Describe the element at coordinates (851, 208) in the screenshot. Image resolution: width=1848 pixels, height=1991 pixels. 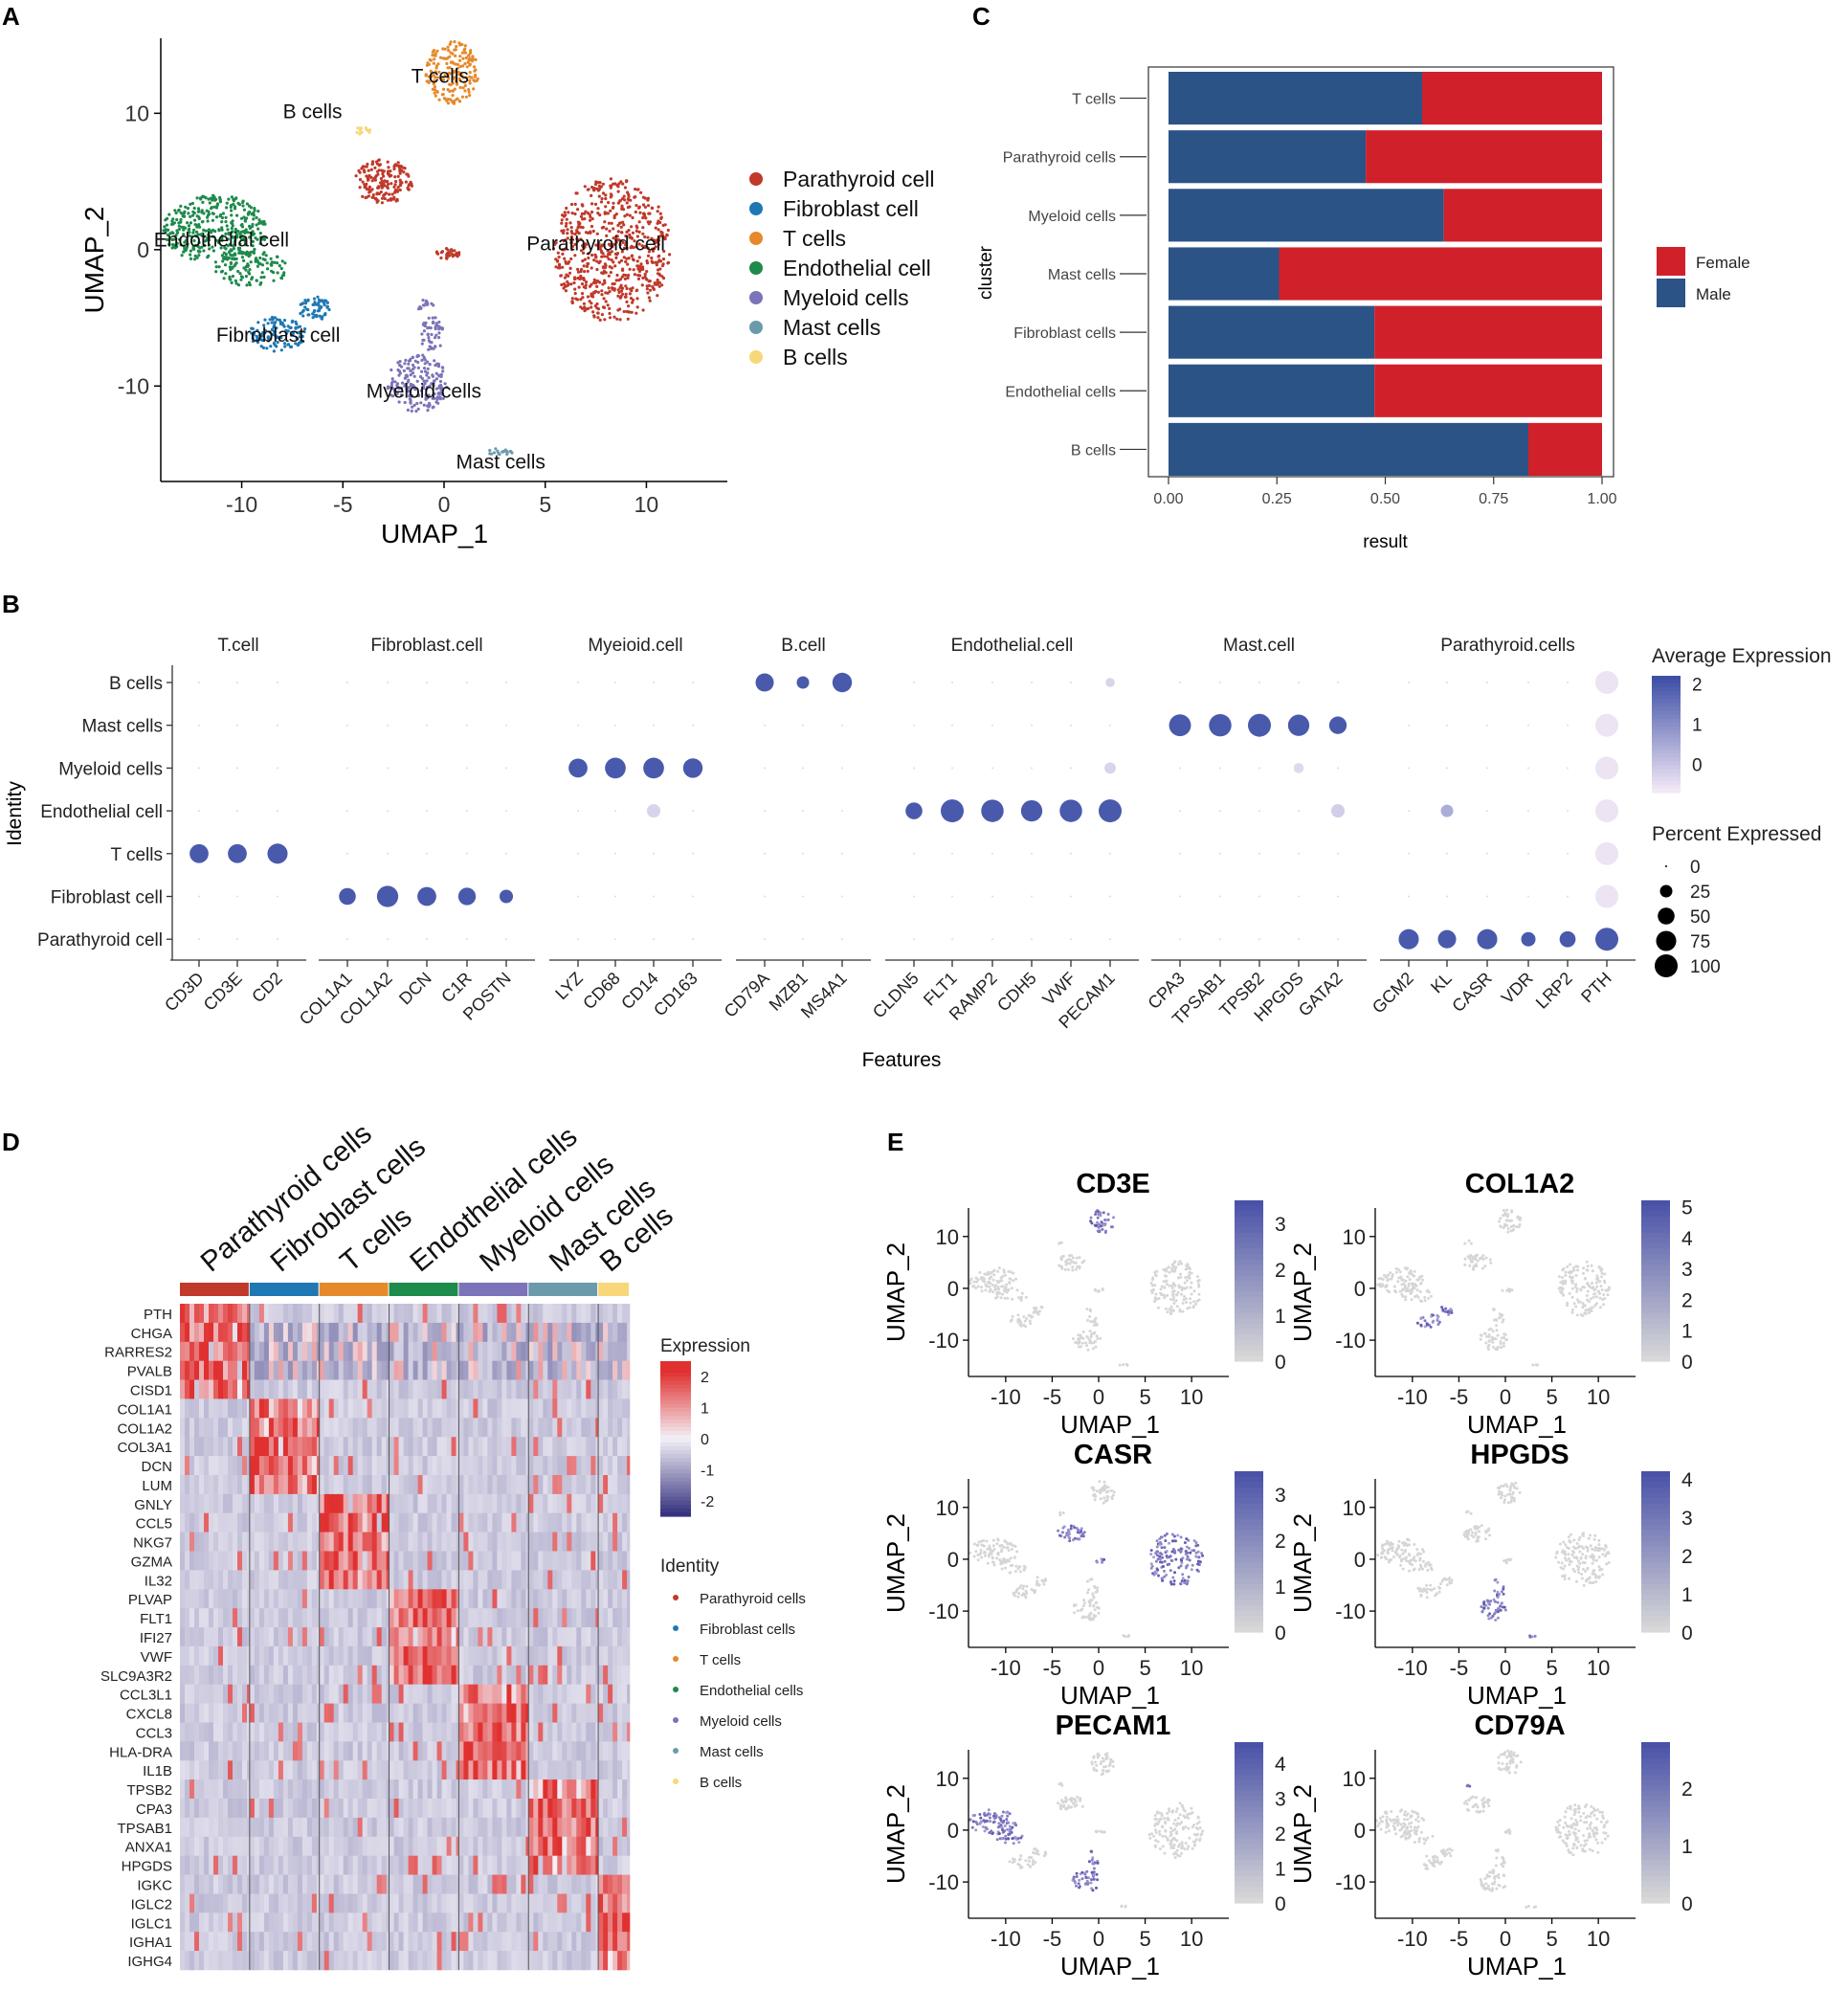
I see `umap-legend-label: Fibroblast cell` at that location.